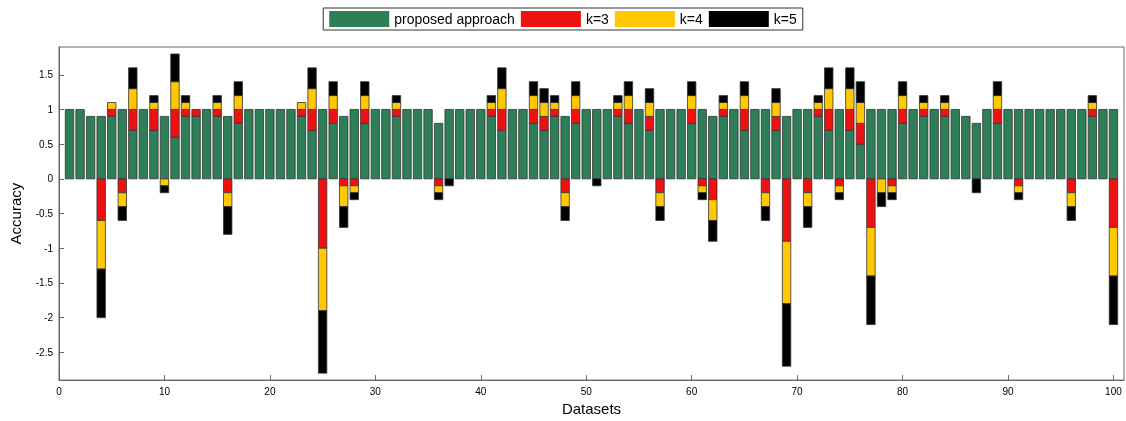  What do you see at coordinates (50, 109) in the screenshot?
I see `y-tick-label: 1` at bounding box center [50, 109].